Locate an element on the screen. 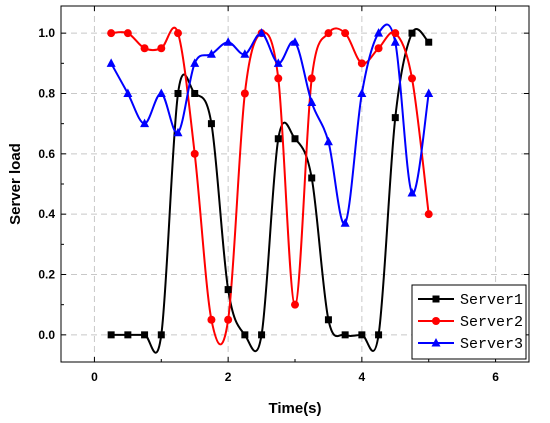 This screenshot has height=423, width=550. legend-label: Server3 is located at coordinates (491, 344).